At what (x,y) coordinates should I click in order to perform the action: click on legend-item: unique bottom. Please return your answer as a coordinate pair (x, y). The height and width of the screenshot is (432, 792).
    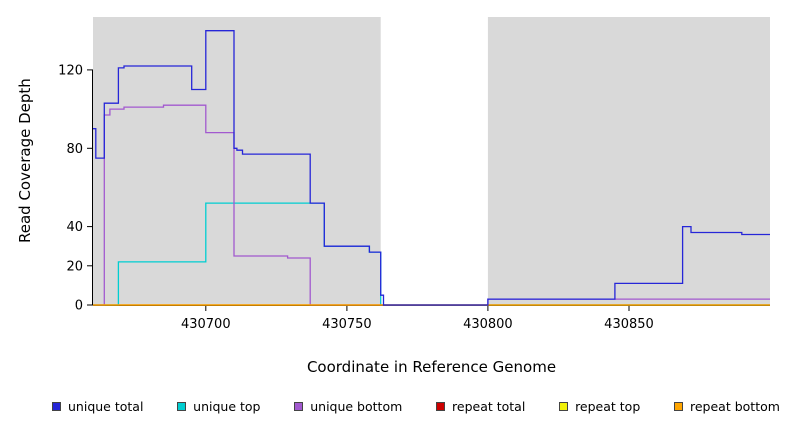
    Looking at the image, I should click on (348, 406).